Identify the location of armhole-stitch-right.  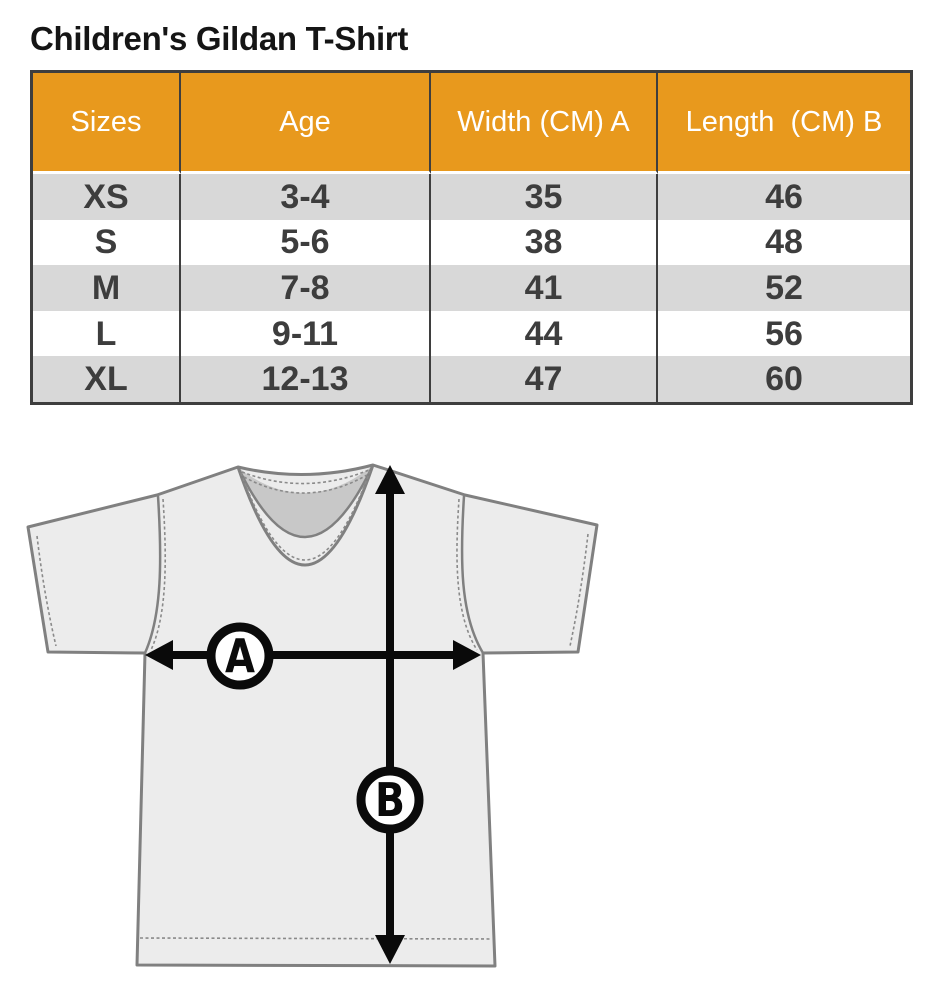
(467, 574).